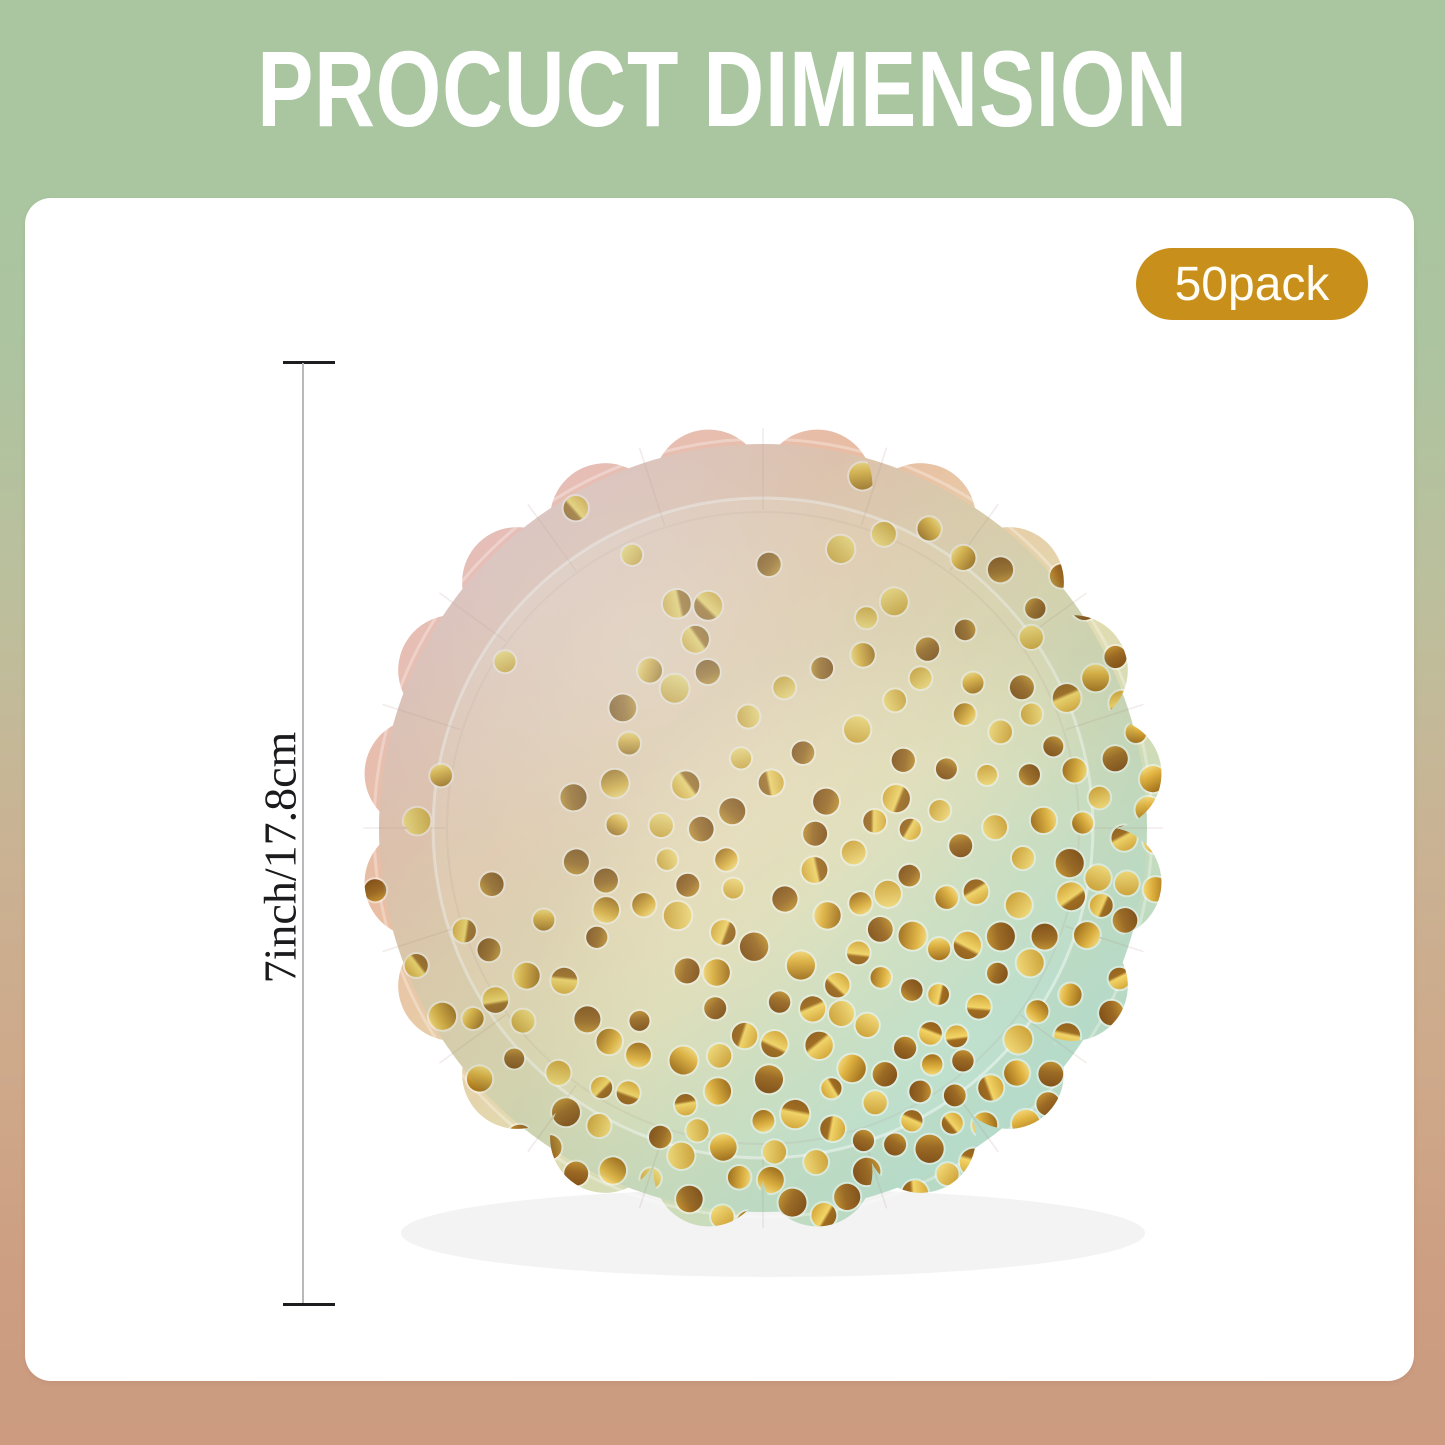  What do you see at coordinates (309, 1304) in the screenshot?
I see `dimension-cap-bottom` at bounding box center [309, 1304].